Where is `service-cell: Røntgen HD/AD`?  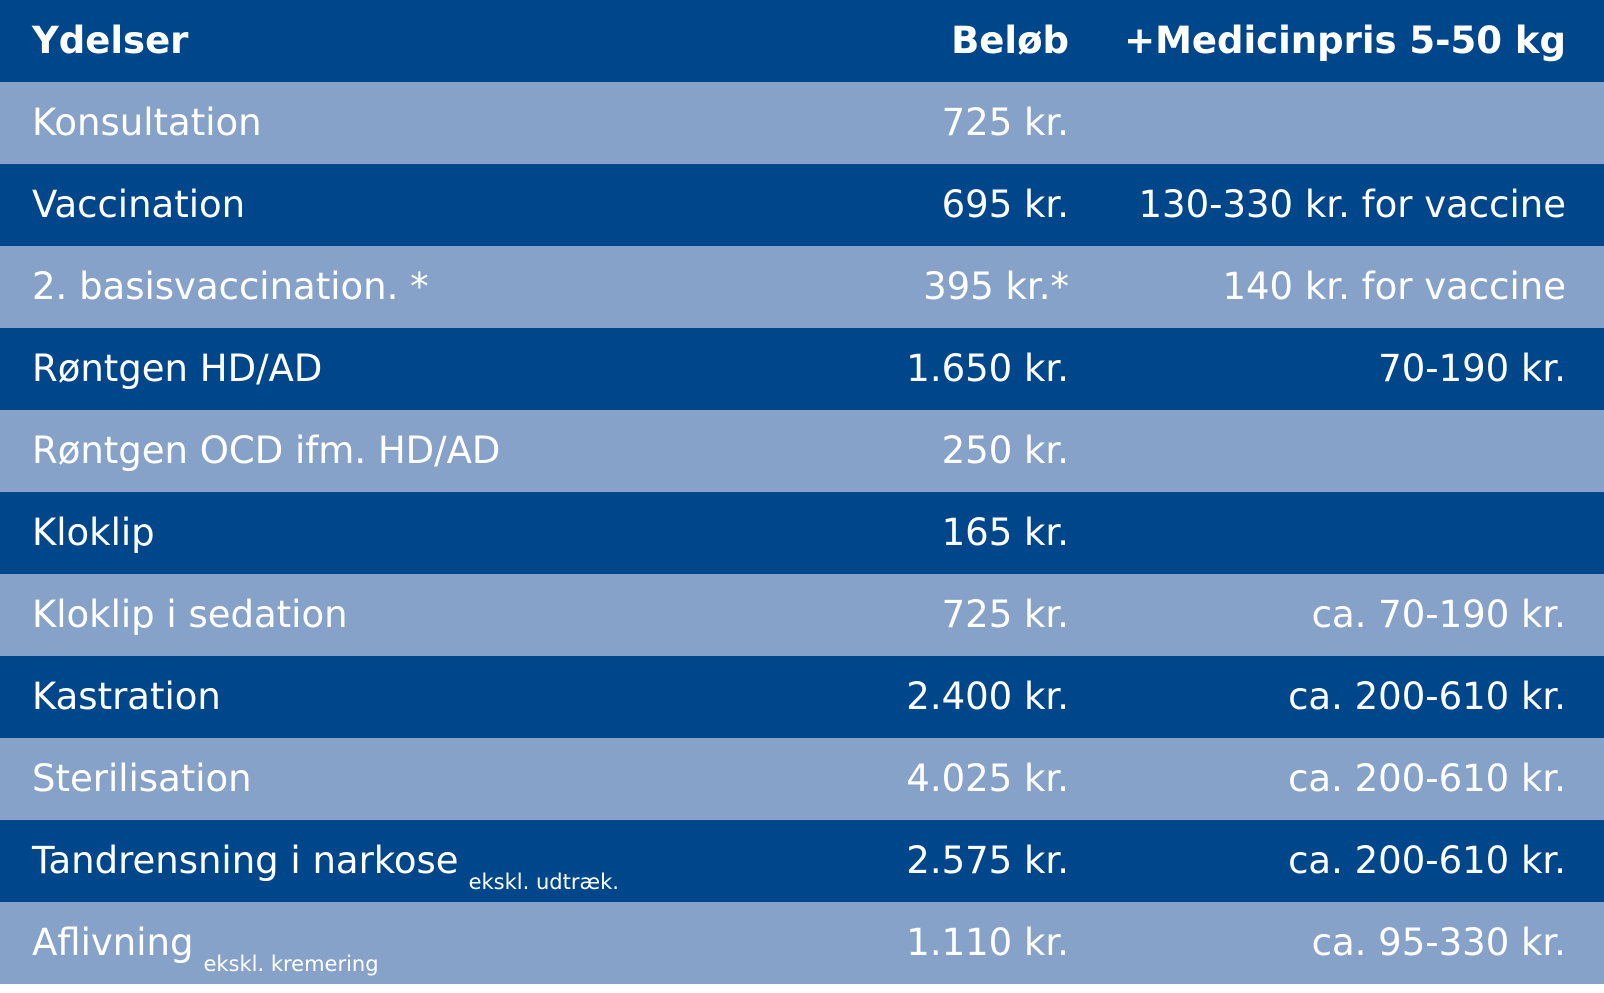 service-cell: Røntgen HD/AD is located at coordinates (177, 368).